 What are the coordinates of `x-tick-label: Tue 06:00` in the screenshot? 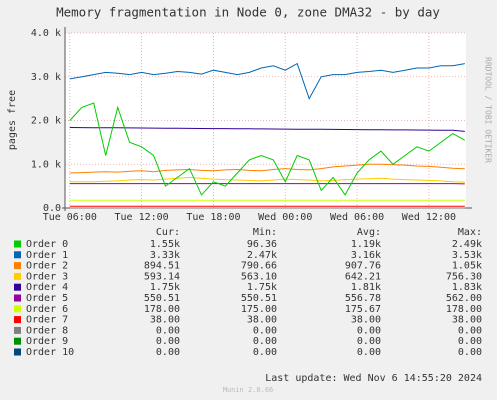 It's located at (70, 217).